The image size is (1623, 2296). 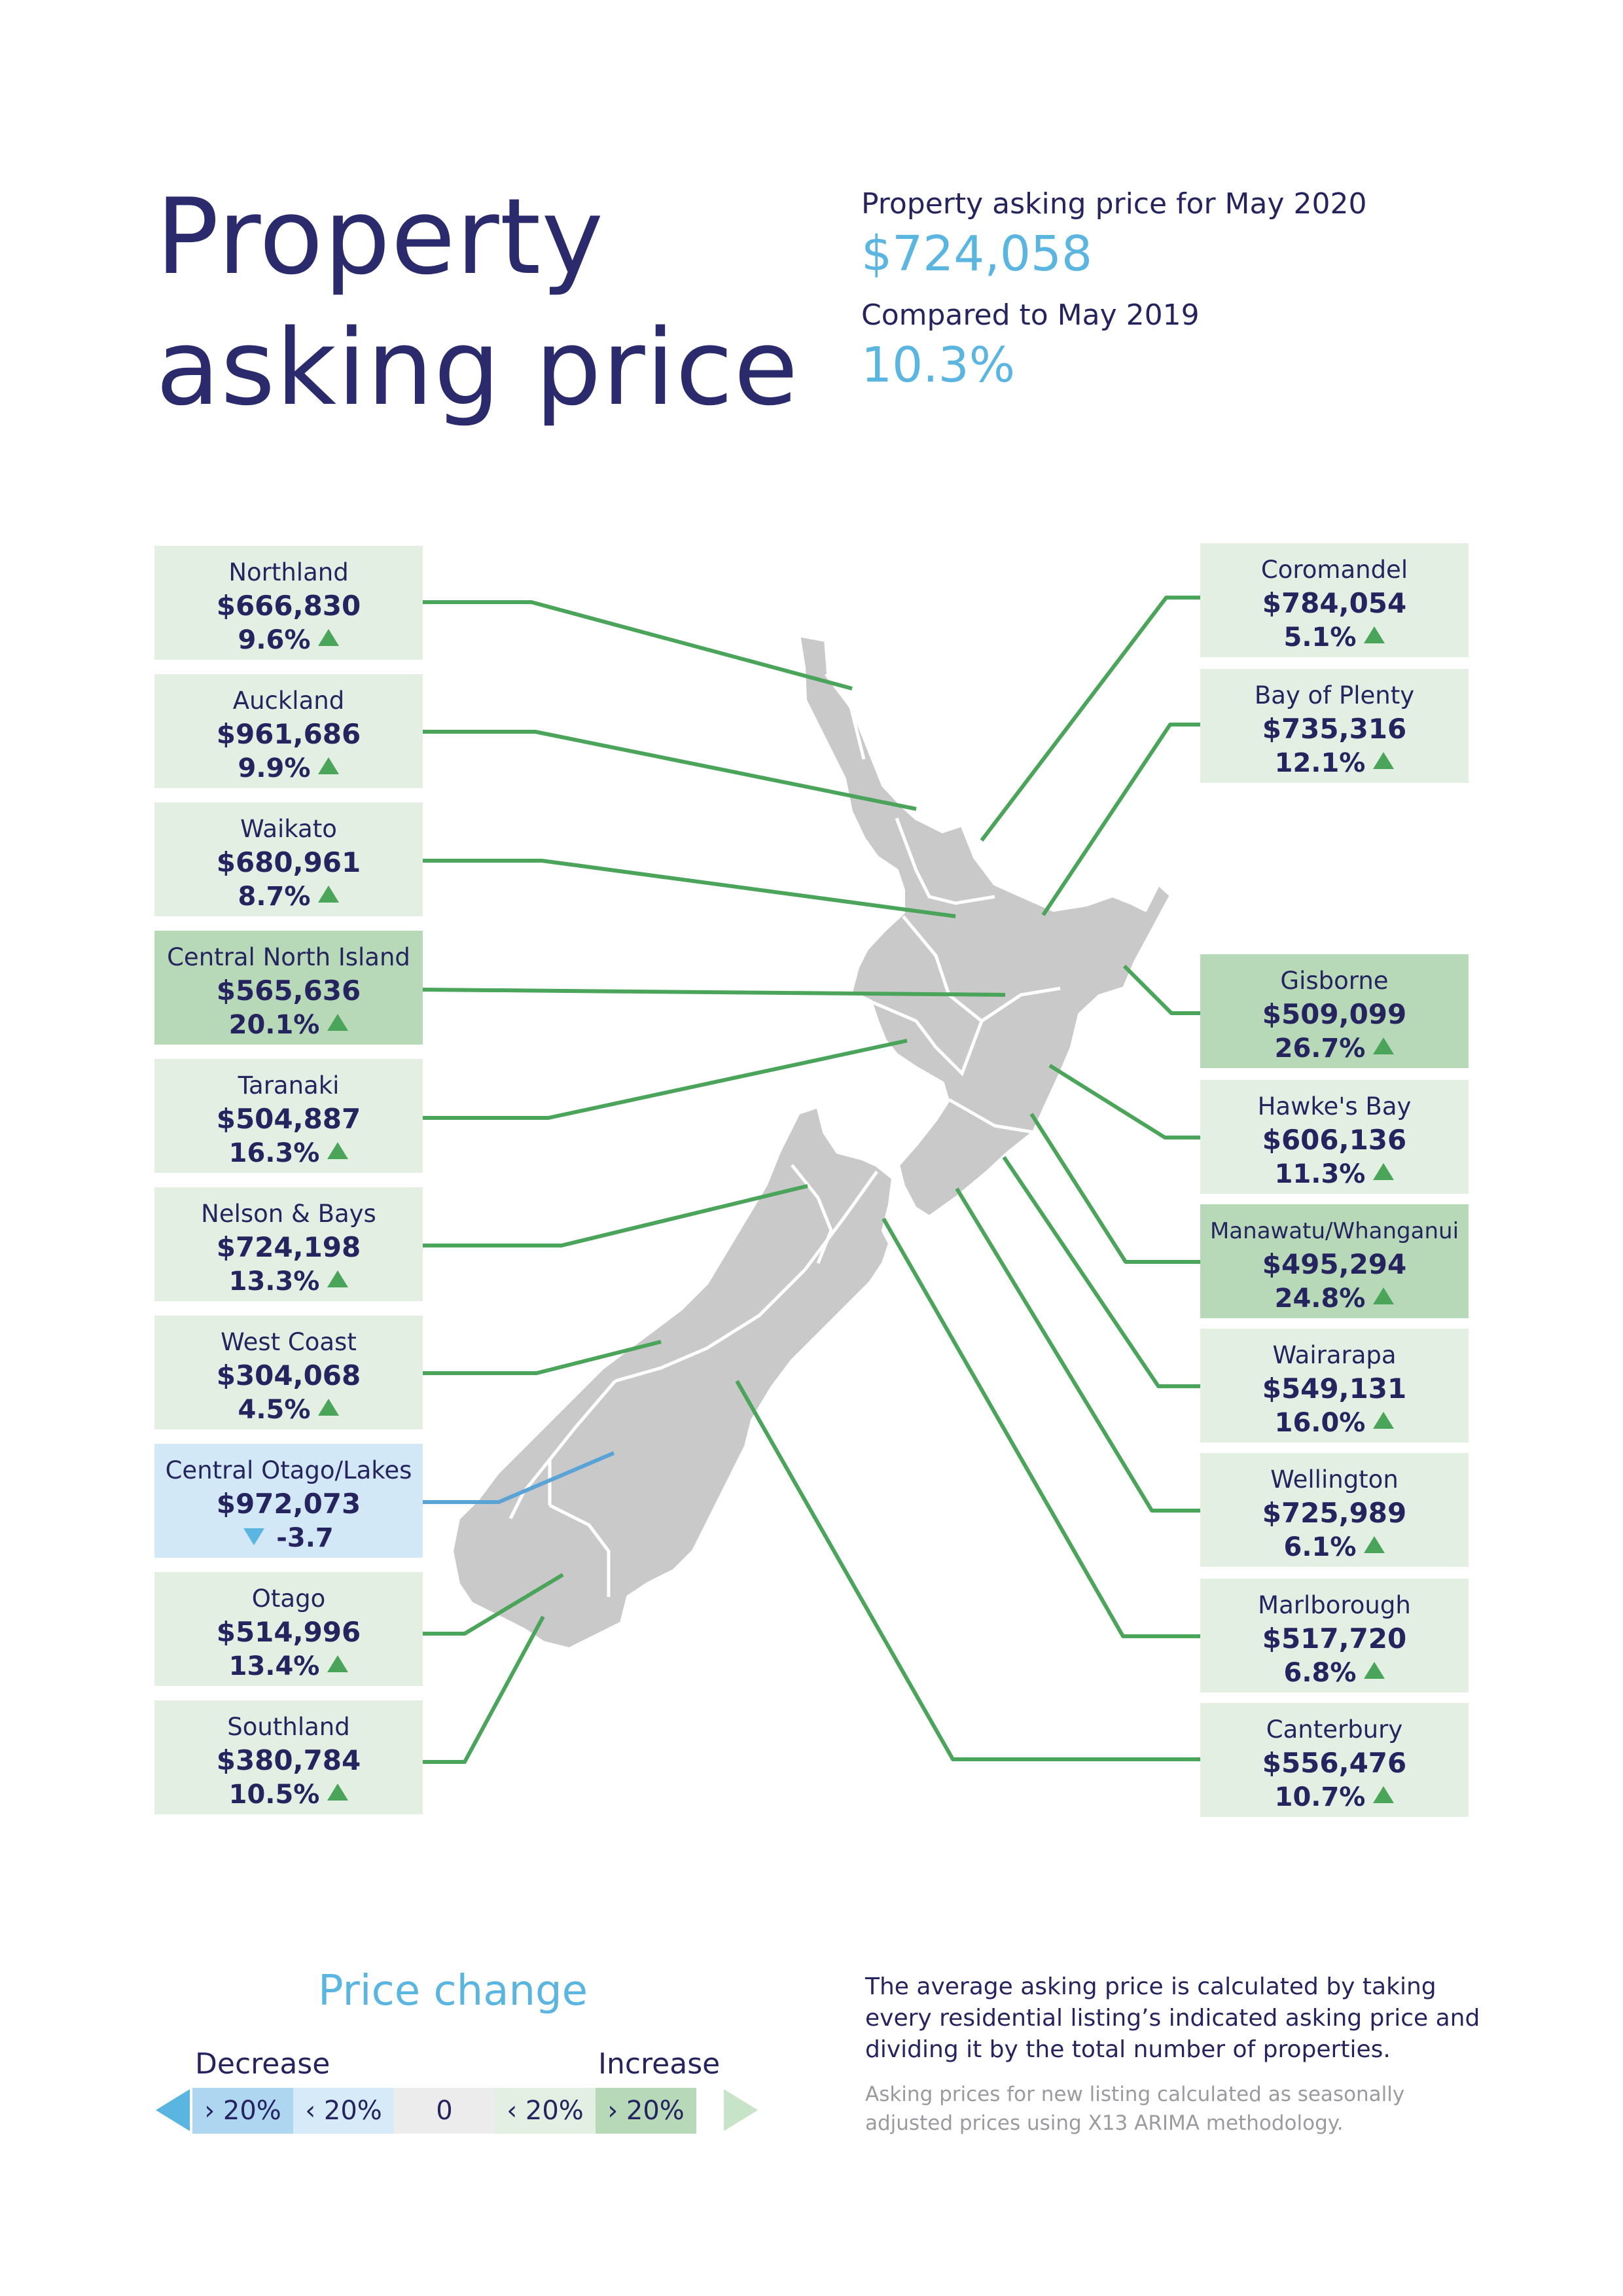 I want to click on region-box-central-north-island: Central North Island $565,636 20.1%, so click(x=288, y=988).